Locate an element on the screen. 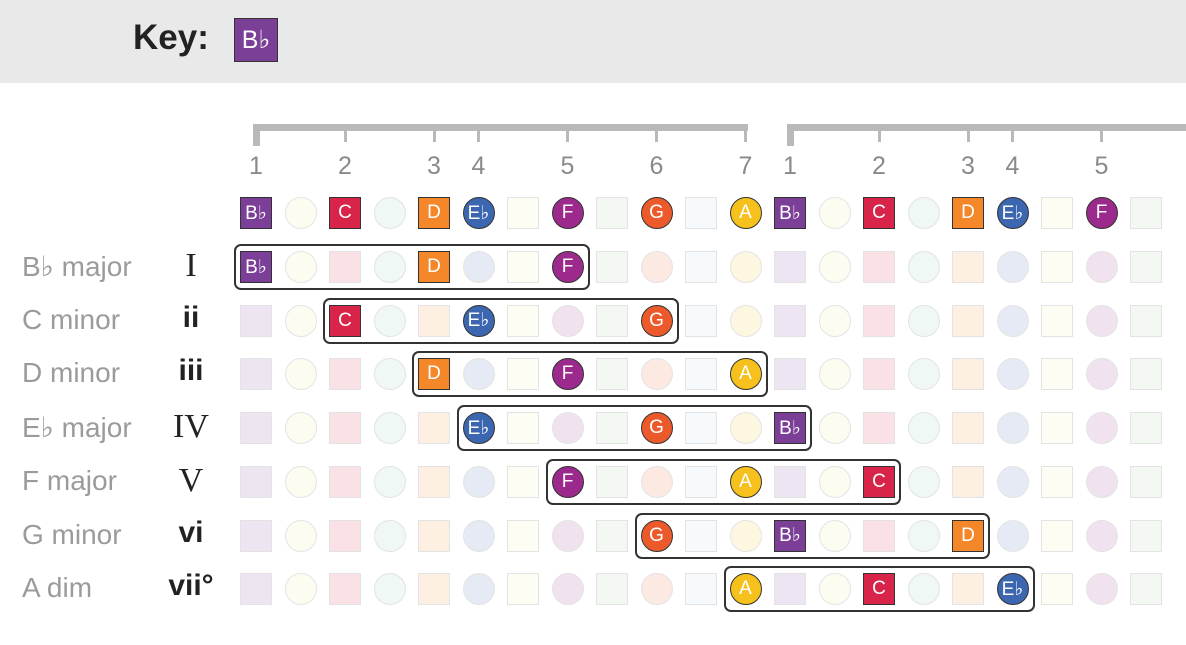  note-circle: A is located at coordinates (745, 374).